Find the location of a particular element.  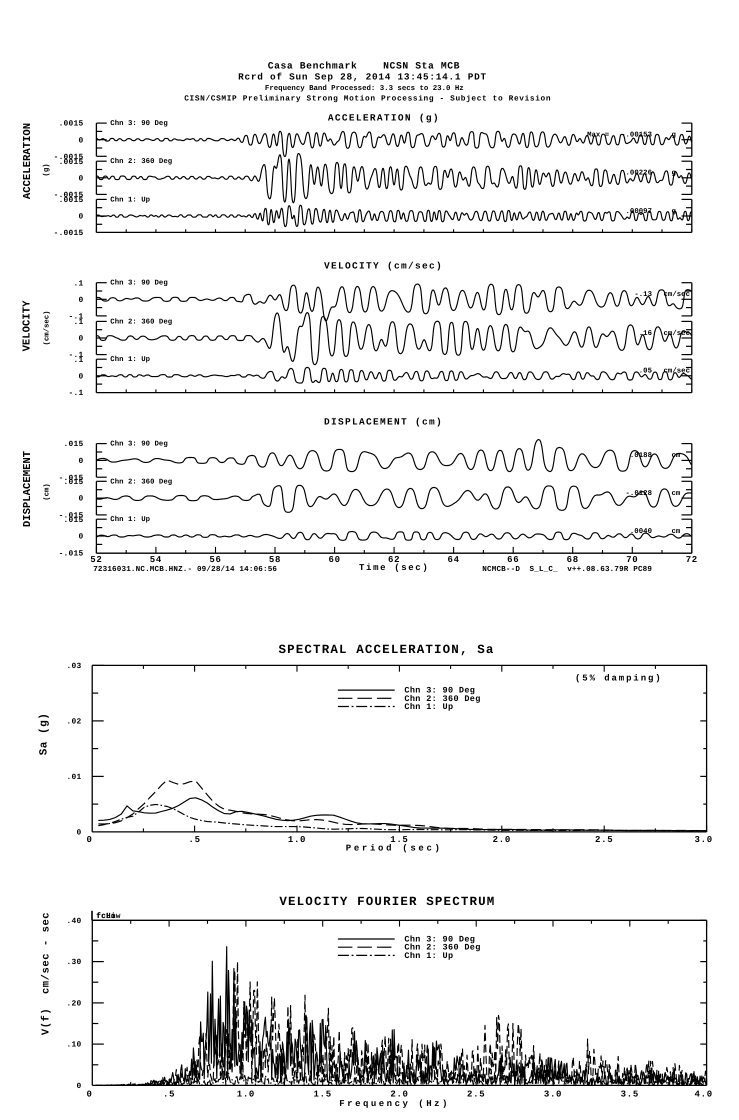

svg-text: fcLow is located at coordinates (108, 916).